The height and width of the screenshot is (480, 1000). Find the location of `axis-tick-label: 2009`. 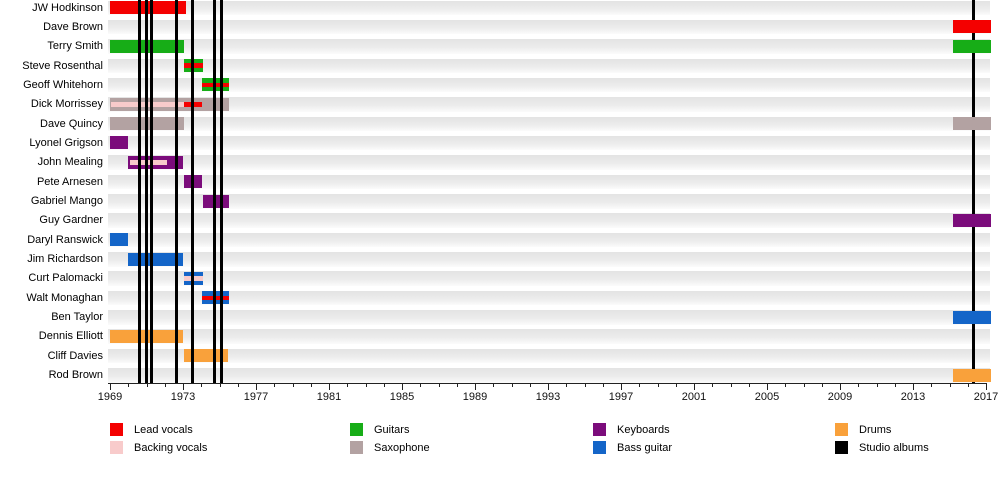

axis-tick-label: 2009 is located at coordinates (840, 397).